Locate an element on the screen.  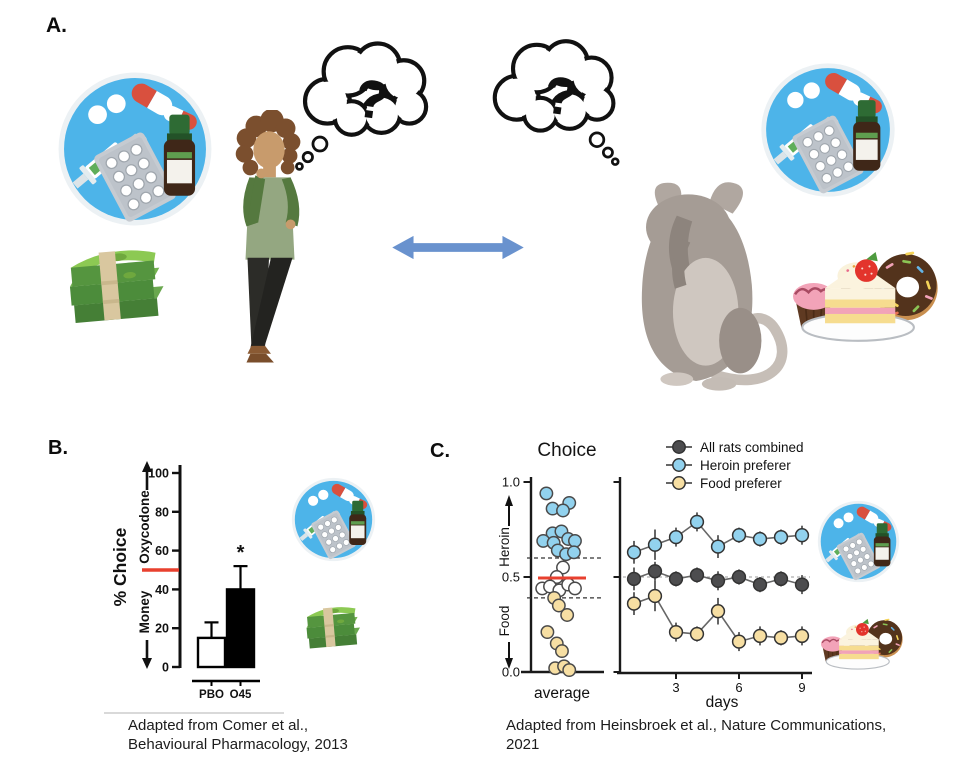
legend-label: All rats combined is located at coordinates (752, 447).